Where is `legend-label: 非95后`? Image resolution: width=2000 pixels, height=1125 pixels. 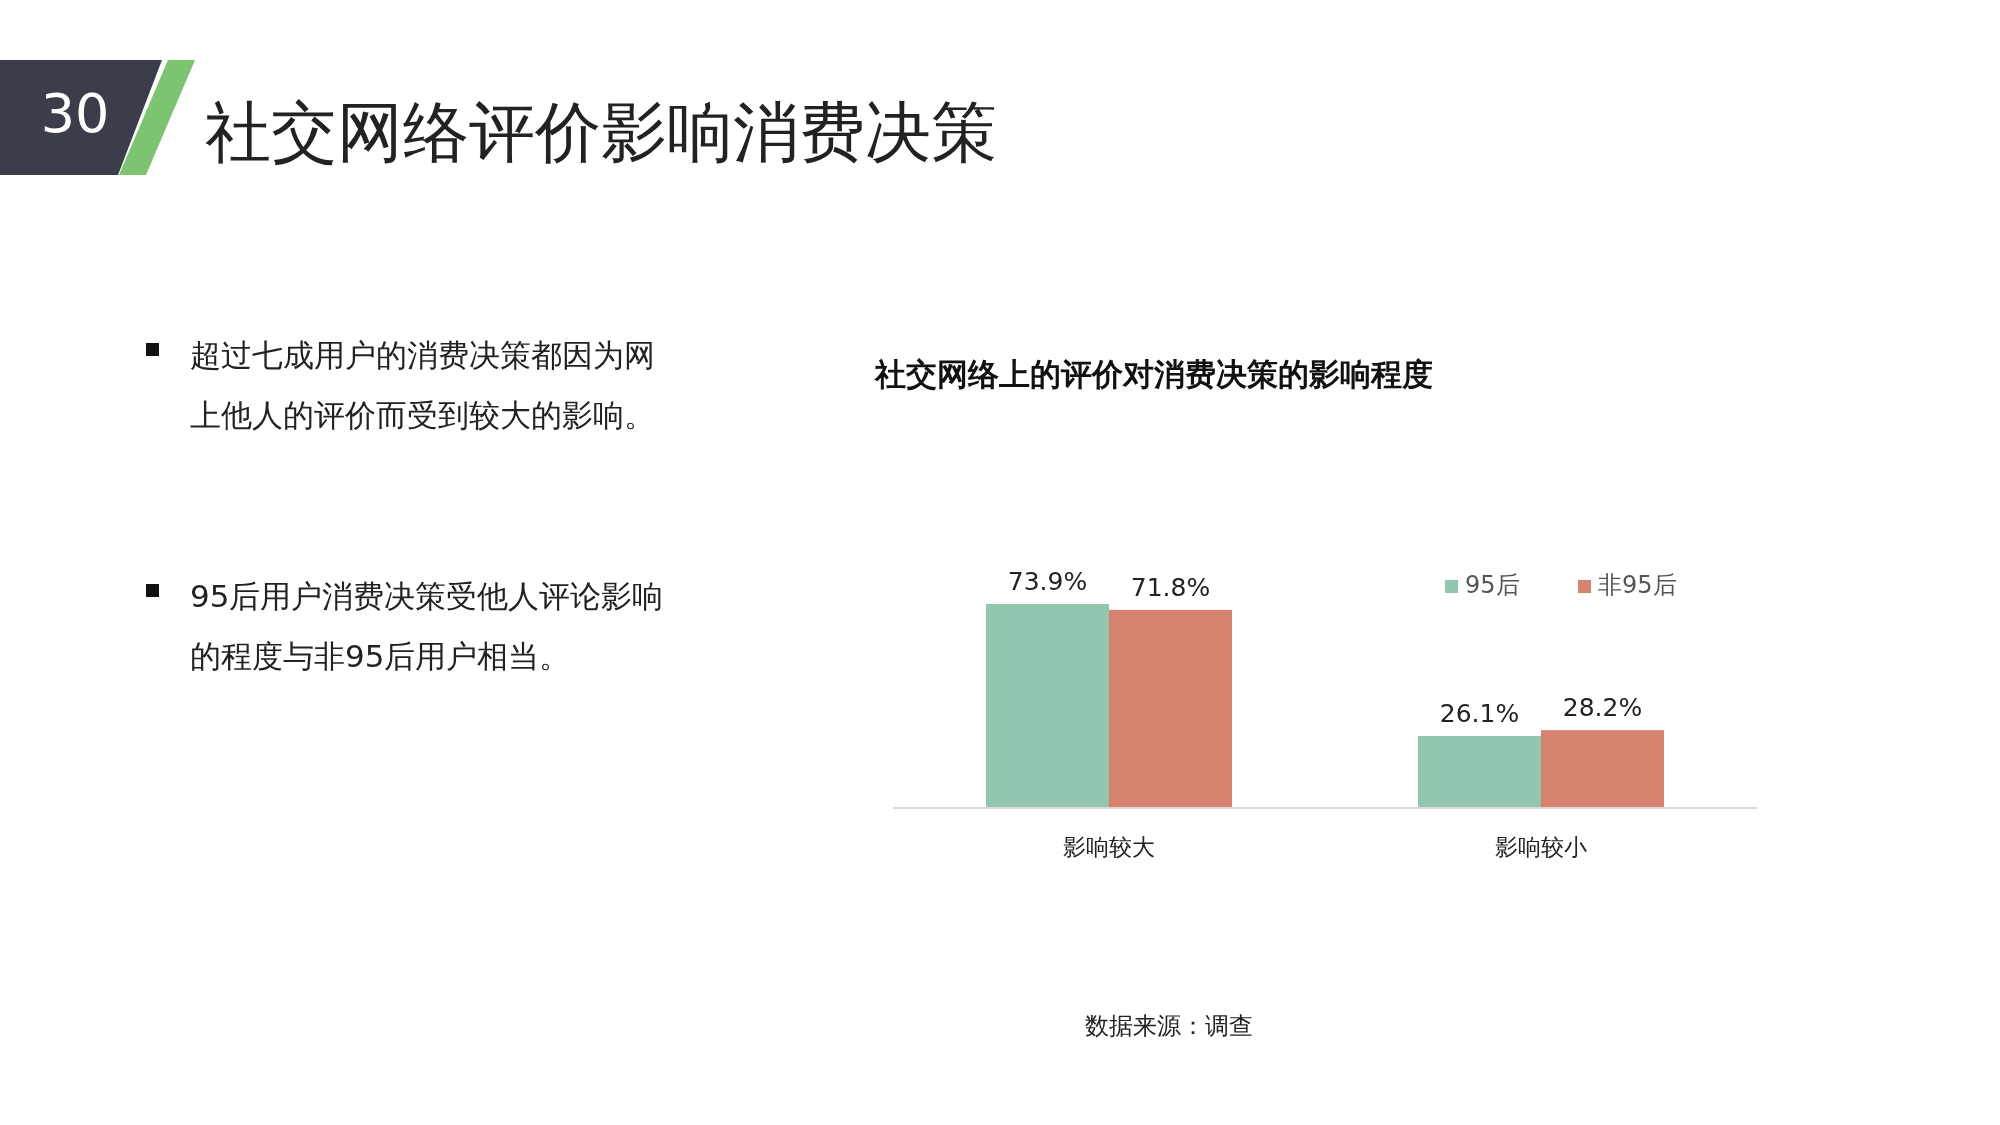 legend-label: 非95后 is located at coordinates (1637, 585).